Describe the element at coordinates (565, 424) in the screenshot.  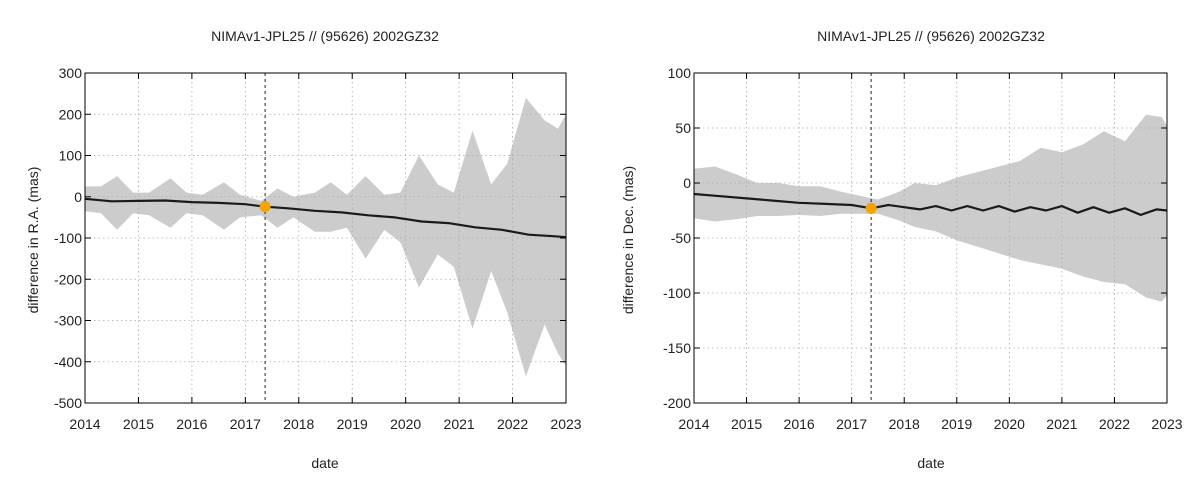
I see `ra-x-tick-label: 2023` at that location.